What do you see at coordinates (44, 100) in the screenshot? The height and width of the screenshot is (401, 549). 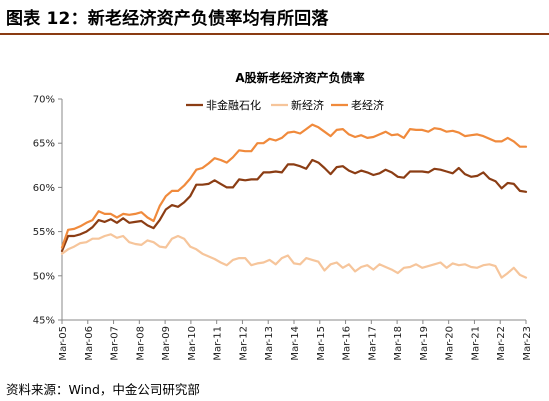 I see `y-tick-label: 70%` at bounding box center [44, 100].